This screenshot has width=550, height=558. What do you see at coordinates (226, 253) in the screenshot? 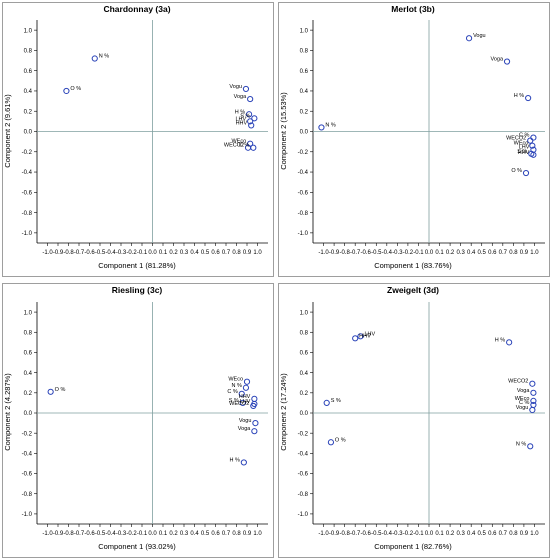
I see `x-tick-label: 0.7` at bounding box center [226, 253].